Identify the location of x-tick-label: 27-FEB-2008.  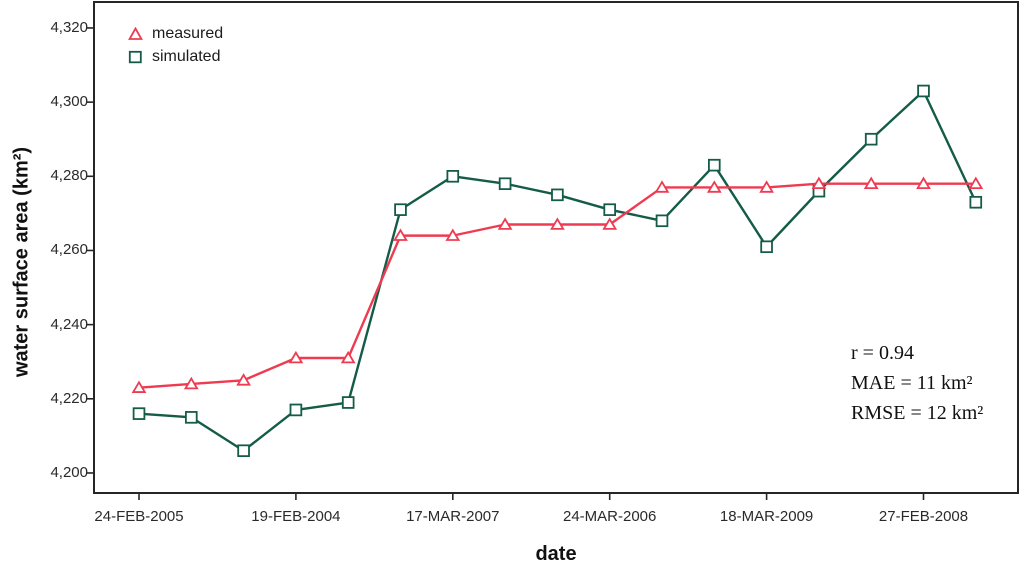
(923, 516).